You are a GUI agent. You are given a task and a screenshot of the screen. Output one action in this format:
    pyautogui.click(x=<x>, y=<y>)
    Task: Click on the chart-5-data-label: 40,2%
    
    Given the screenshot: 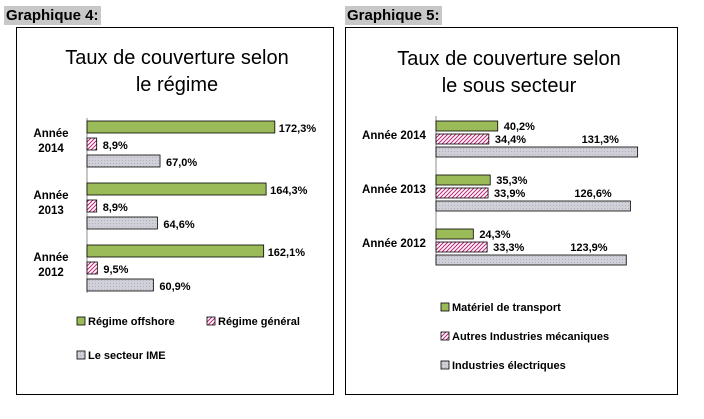 What is the action you would take?
    pyautogui.click(x=519, y=127)
    